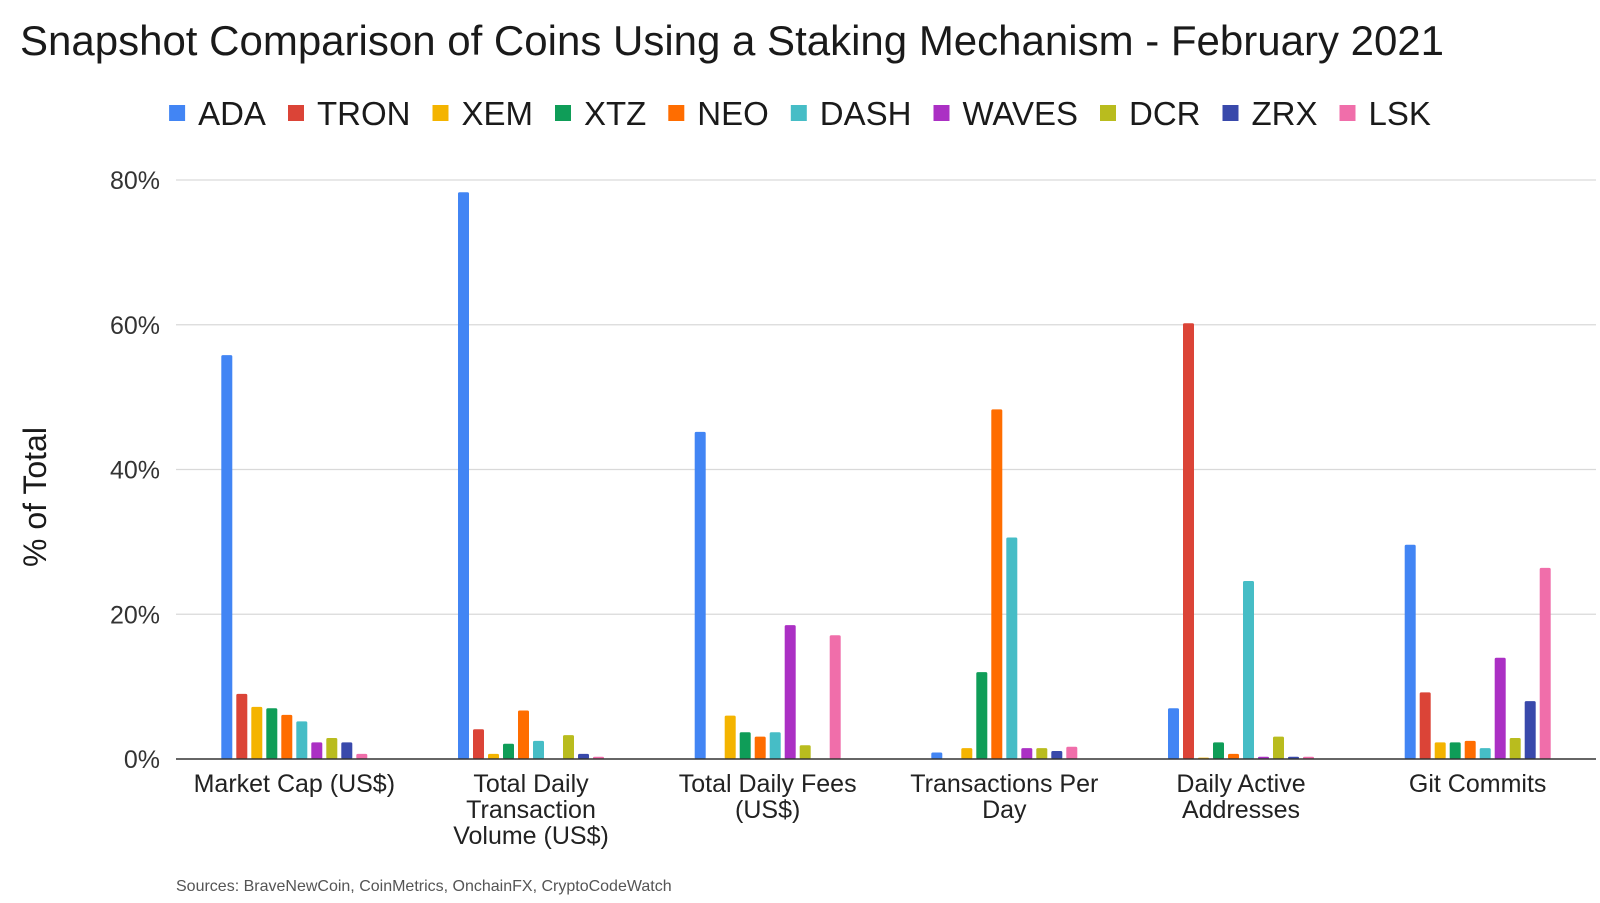 The width and height of the screenshot is (1600, 903). I want to click on legend-label: XTZ, so click(615, 113).